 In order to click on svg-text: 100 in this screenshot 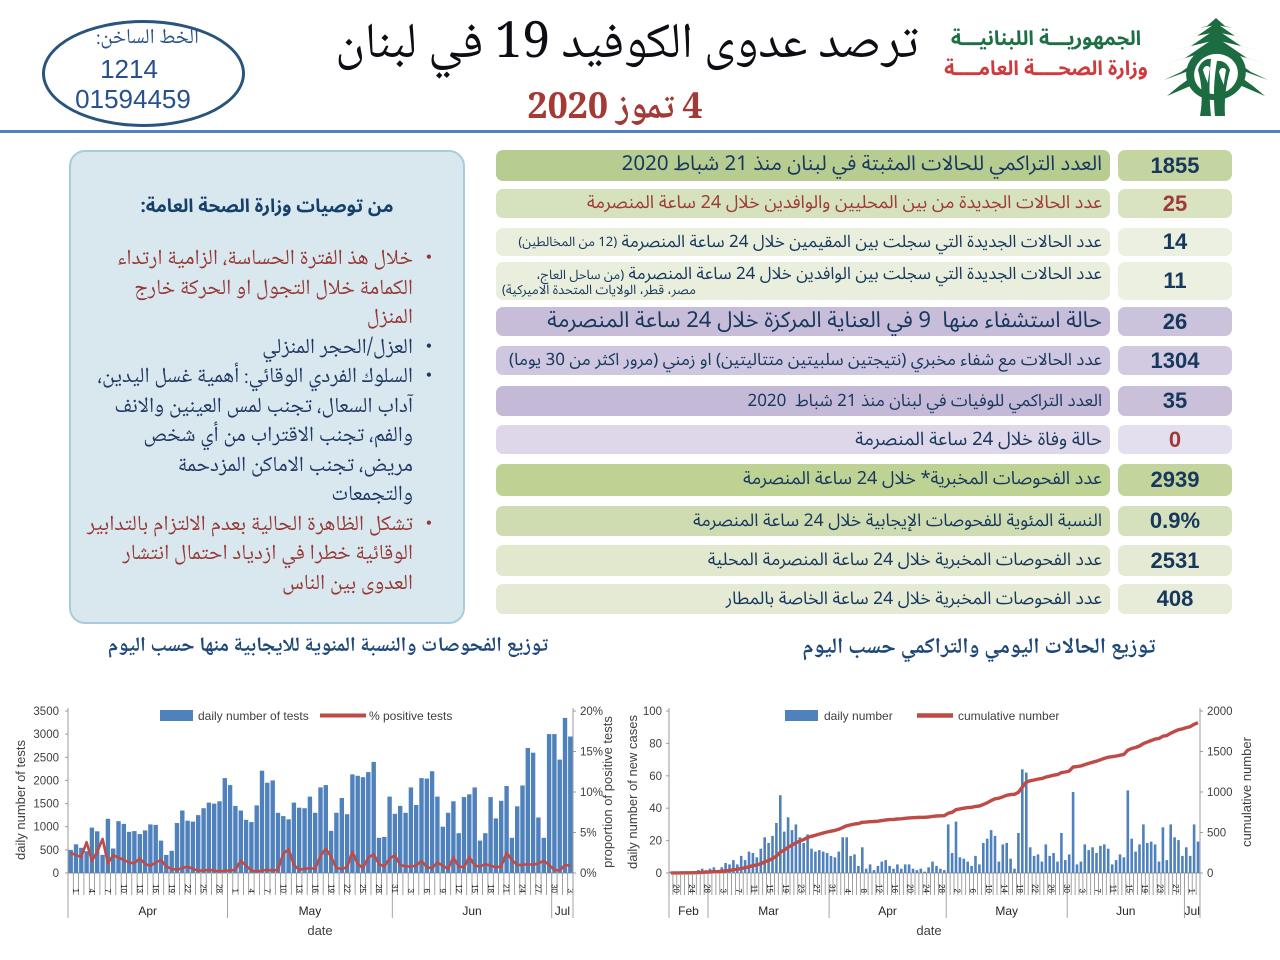, I will do `click(652, 712)`.